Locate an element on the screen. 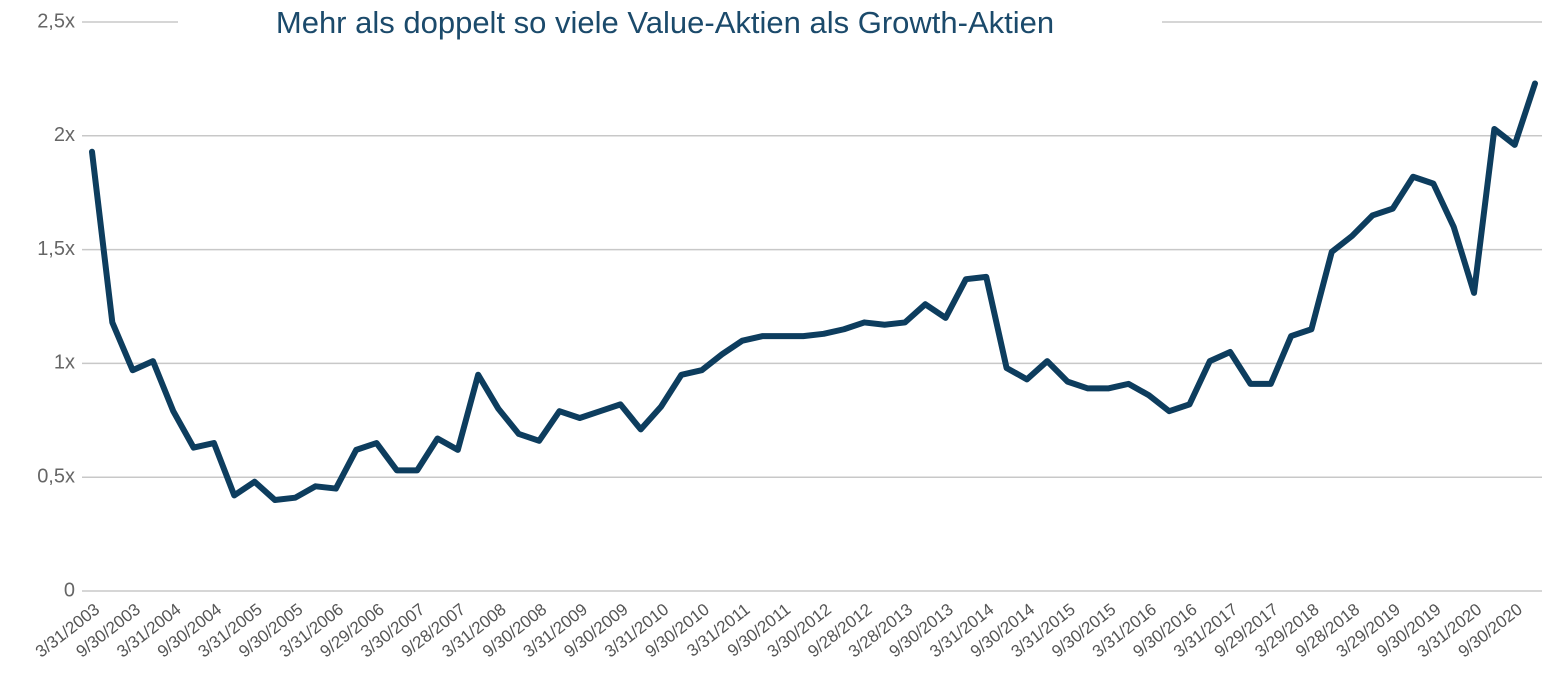 The image size is (1542, 697). y-tick-label: 0 is located at coordinates (69, 590).